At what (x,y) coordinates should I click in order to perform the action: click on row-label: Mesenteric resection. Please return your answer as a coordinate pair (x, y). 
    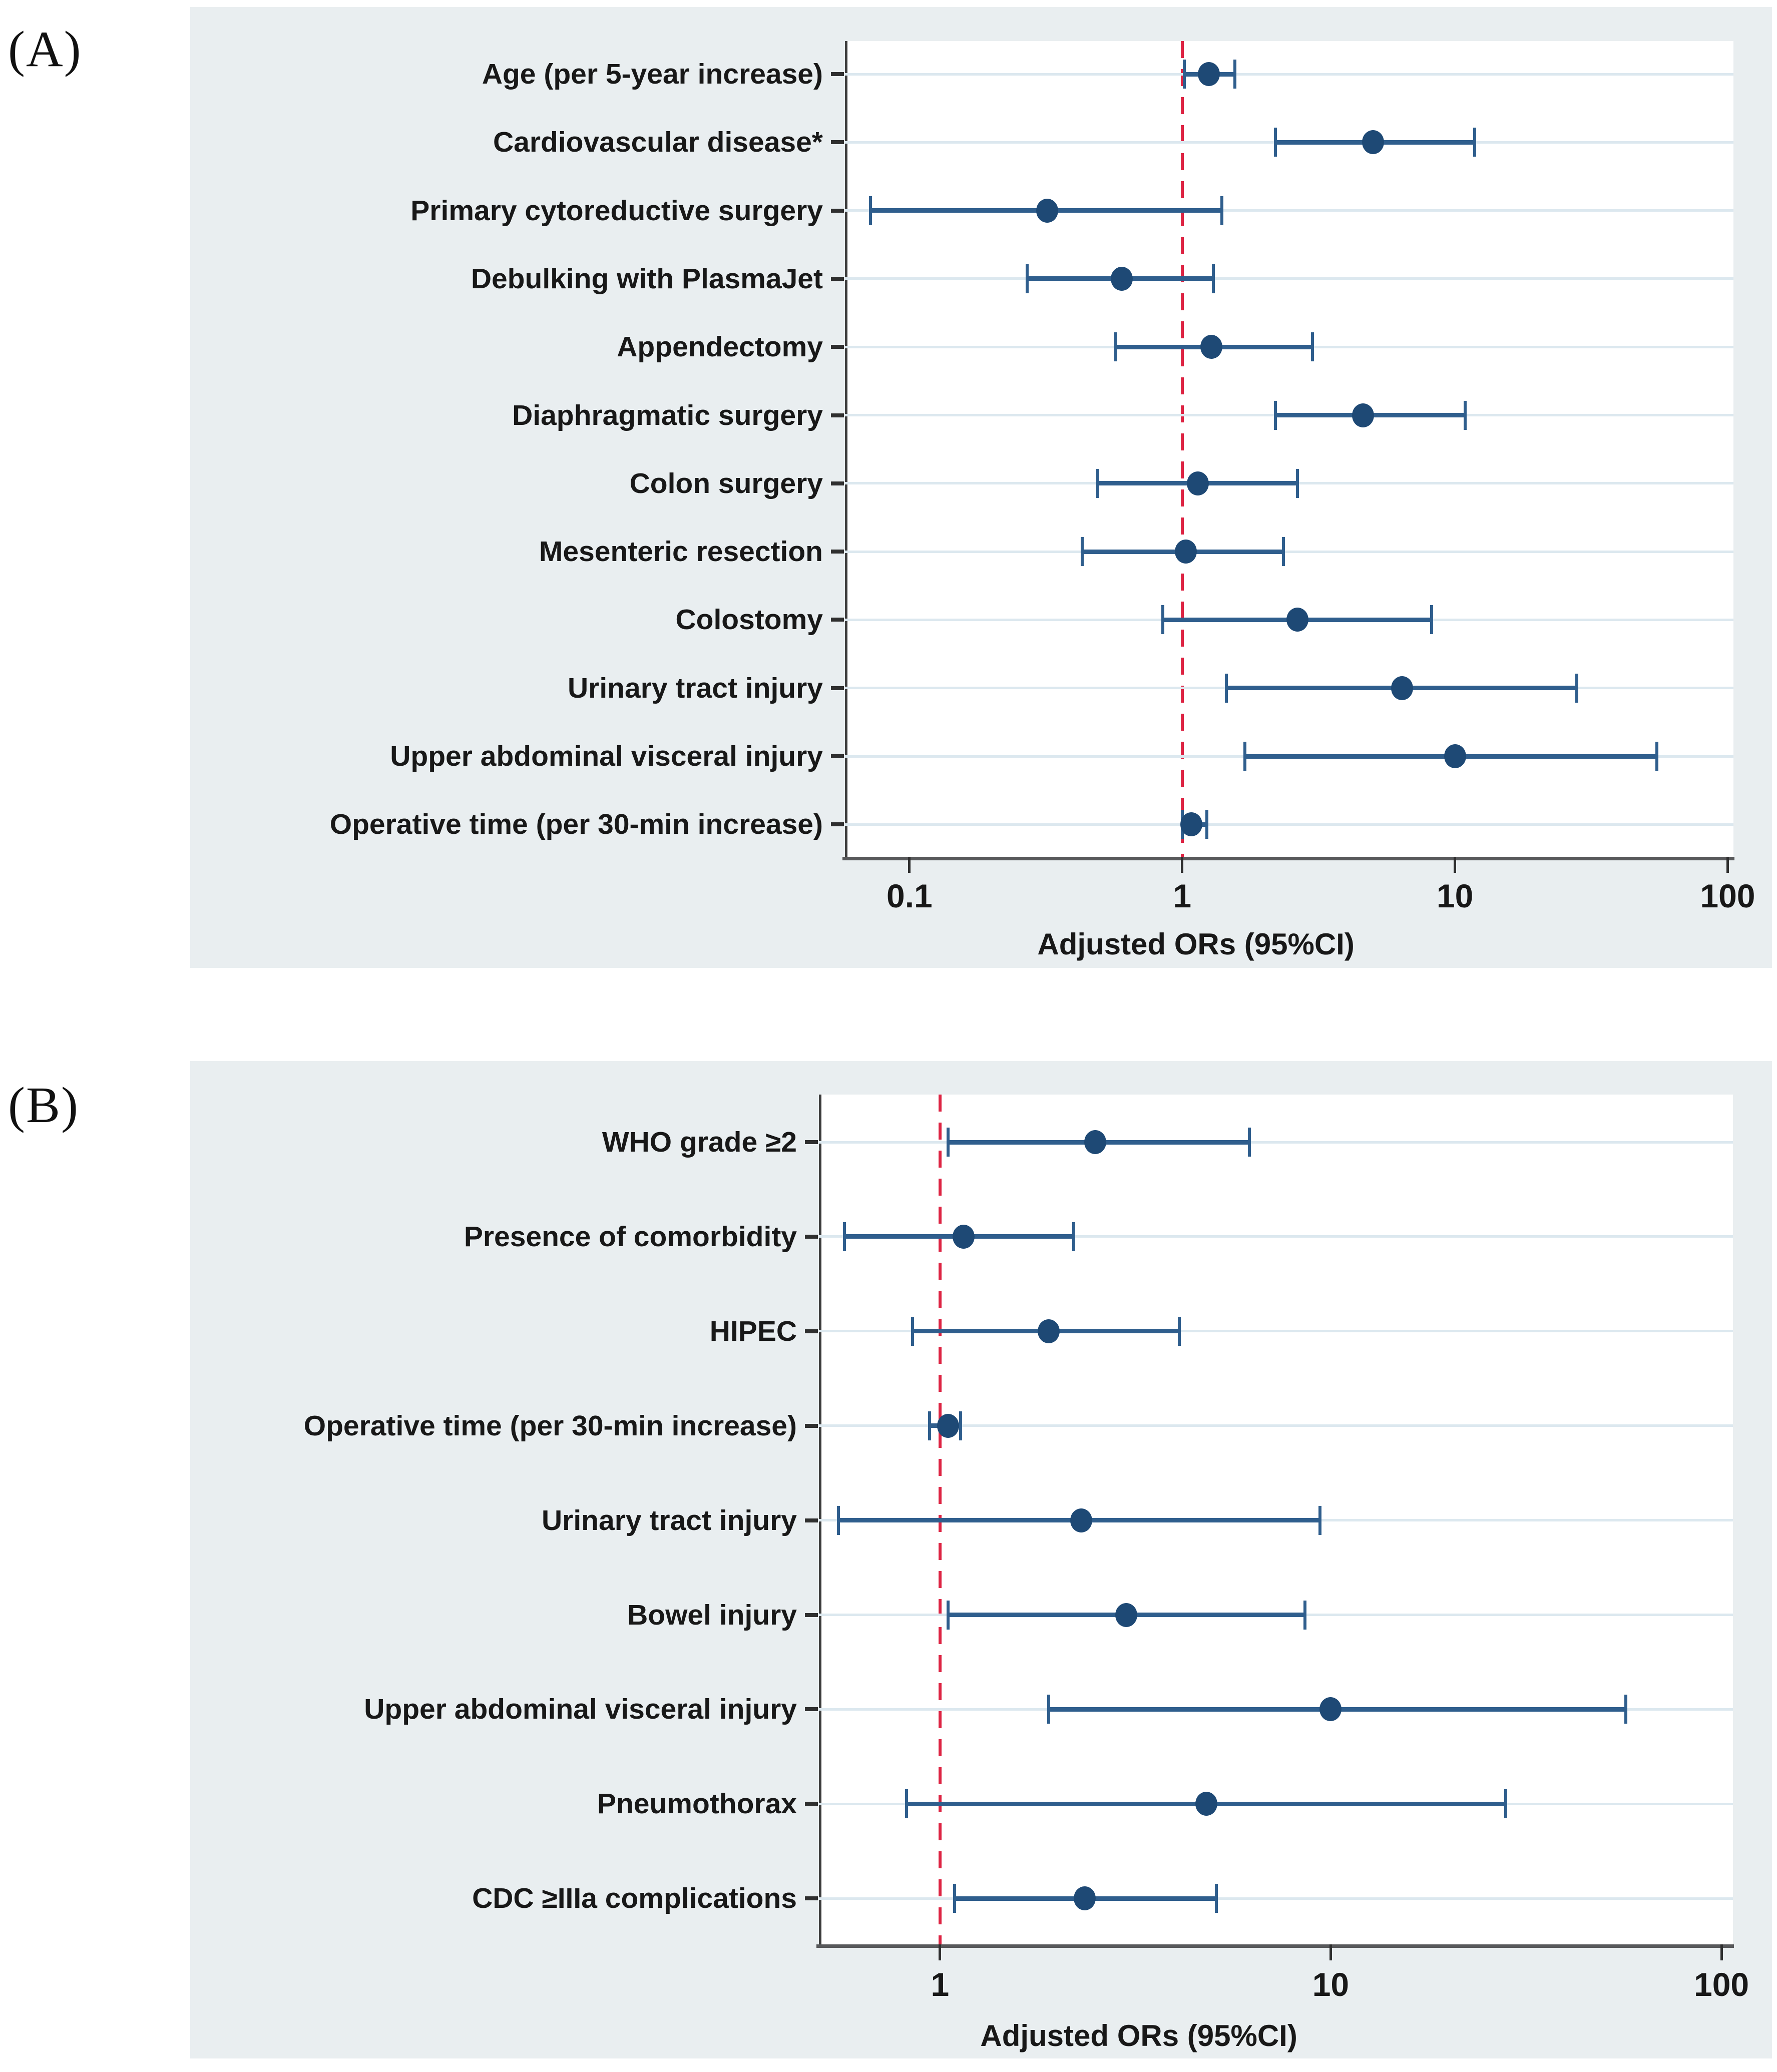
    Looking at the image, I should click on (681, 552).